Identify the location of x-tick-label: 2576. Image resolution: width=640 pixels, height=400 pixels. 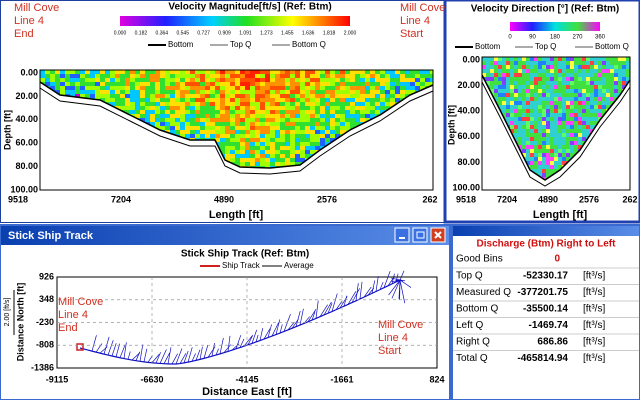
(327, 199).